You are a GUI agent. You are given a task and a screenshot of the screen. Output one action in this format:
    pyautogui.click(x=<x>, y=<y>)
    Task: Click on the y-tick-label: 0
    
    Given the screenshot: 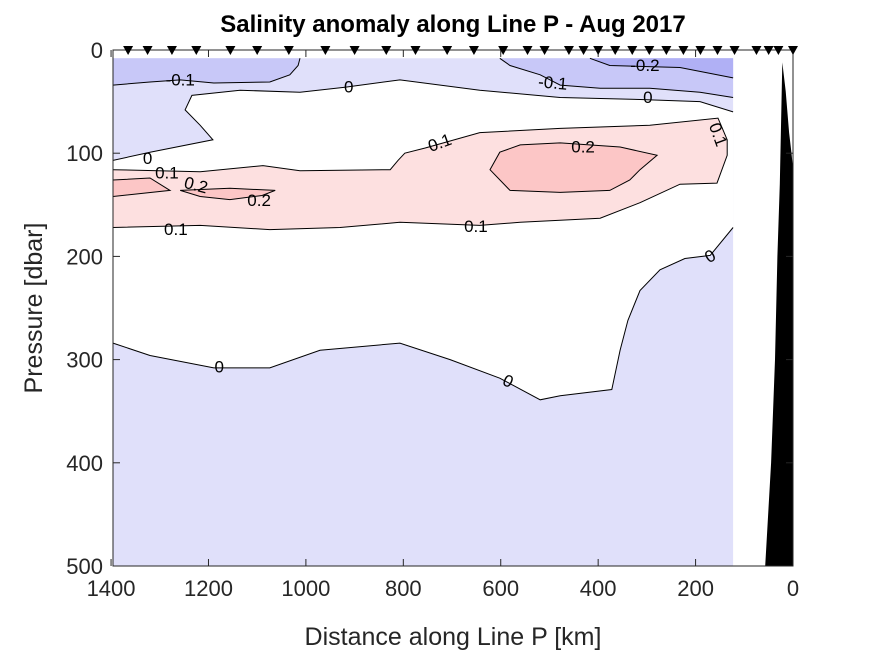 What is the action you would take?
    pyautogui.click(x=97, y=50)
    